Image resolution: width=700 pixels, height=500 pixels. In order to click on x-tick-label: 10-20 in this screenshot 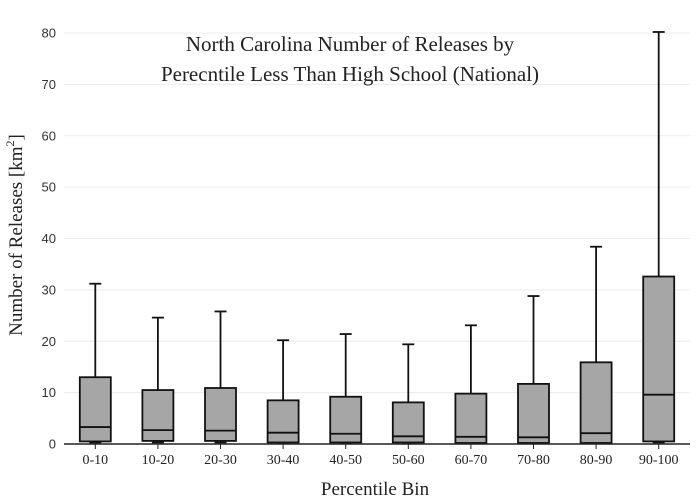, I will do `click(158, 460)`.